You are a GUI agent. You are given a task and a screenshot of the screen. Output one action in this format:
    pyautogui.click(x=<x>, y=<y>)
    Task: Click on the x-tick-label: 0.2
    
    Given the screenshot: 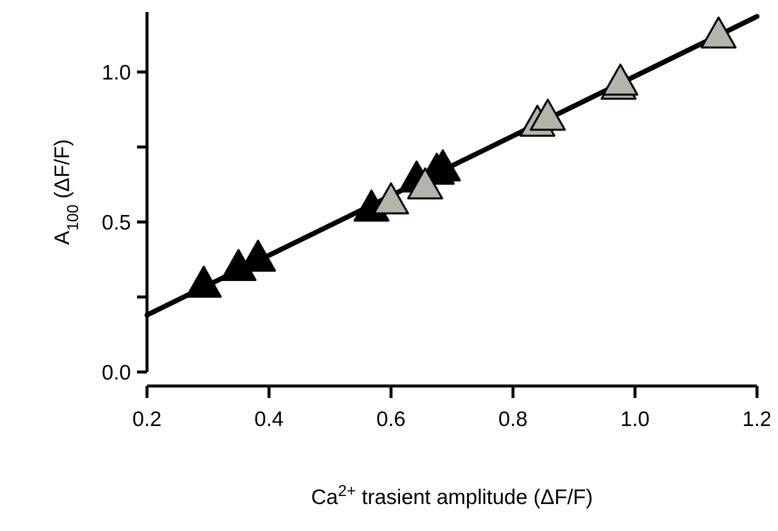 What is the action you would take?
    pyautogui.click(x=147, y=419)
    